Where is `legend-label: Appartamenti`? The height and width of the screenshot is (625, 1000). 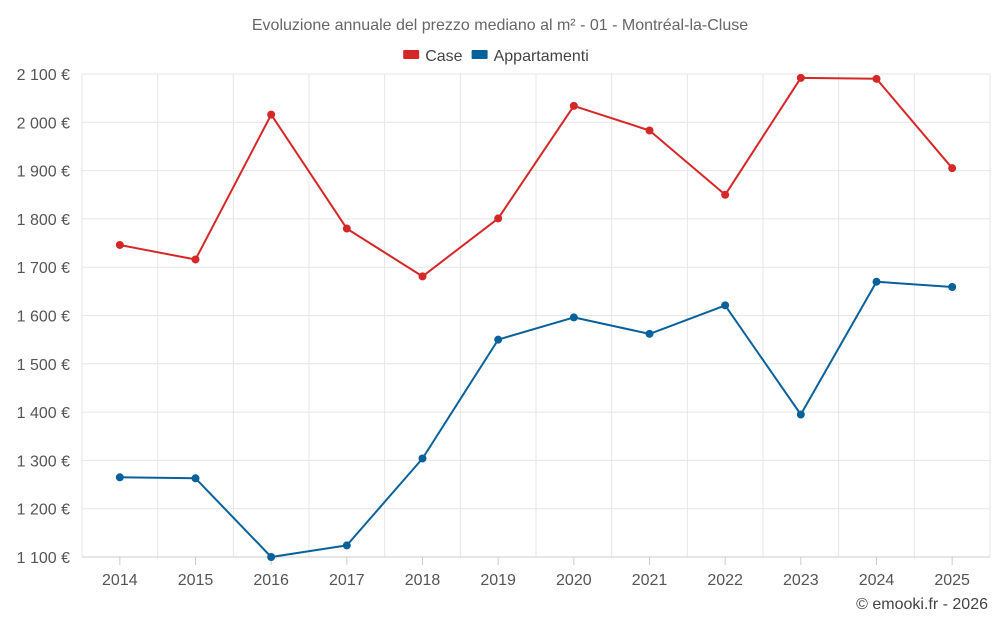 legend-label: Appartamenti is located at coordinates (541, 56).